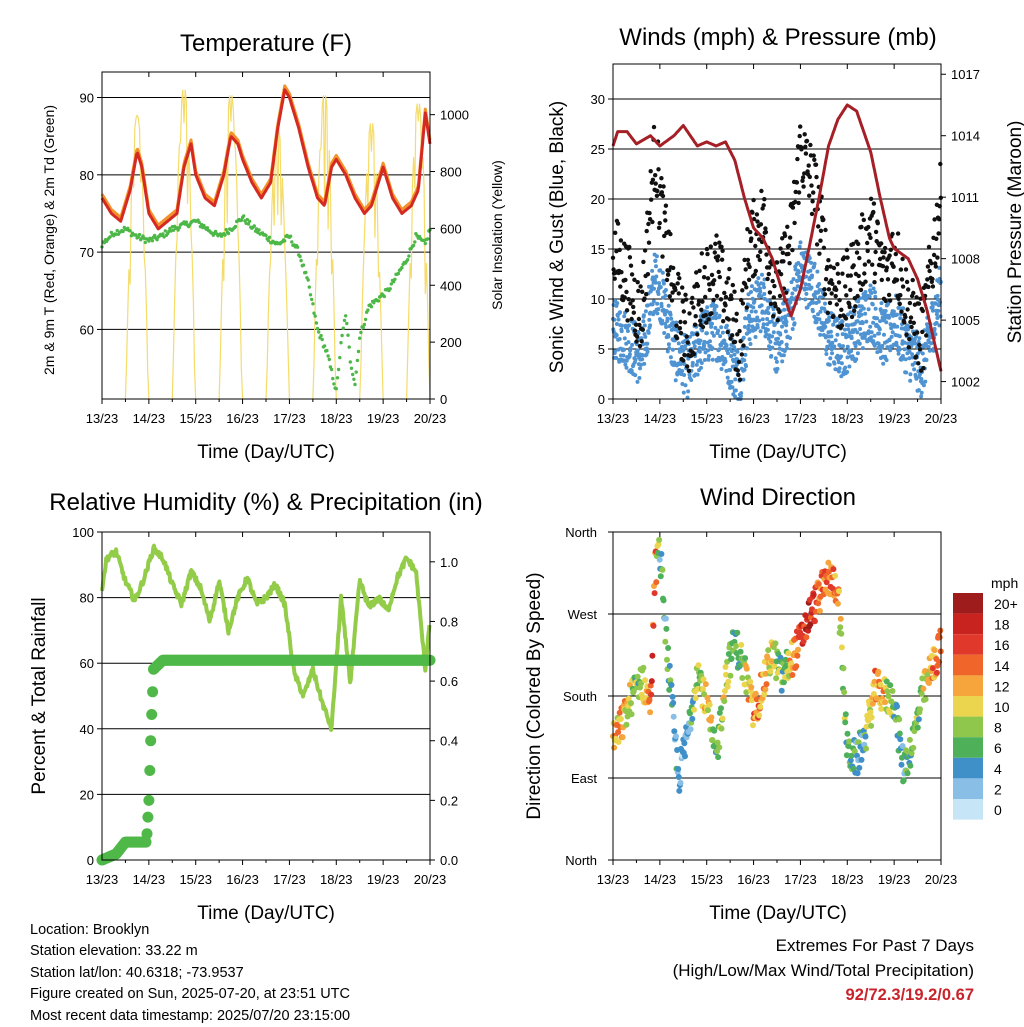 The height and width of the screenshot is (1027, 1024). I want to click on humidity-y2tick-label: 0.0, so click(449, 860).